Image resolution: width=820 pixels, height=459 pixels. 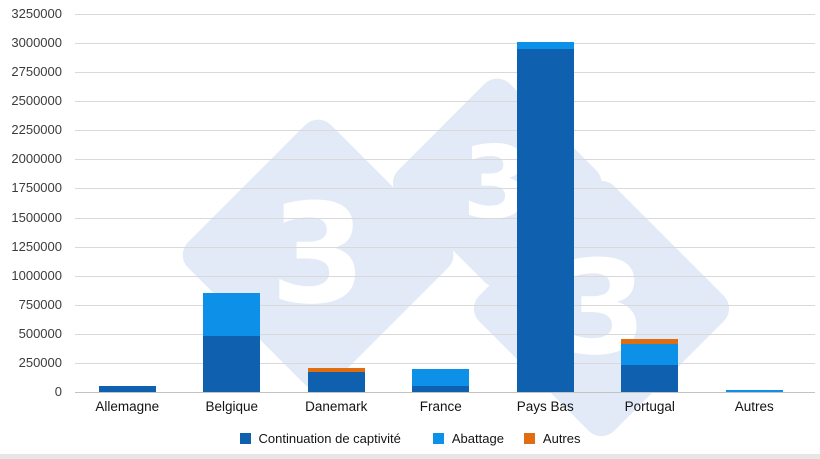 I want to click on x-category-label: Belgique, so click(x=232, y=406).